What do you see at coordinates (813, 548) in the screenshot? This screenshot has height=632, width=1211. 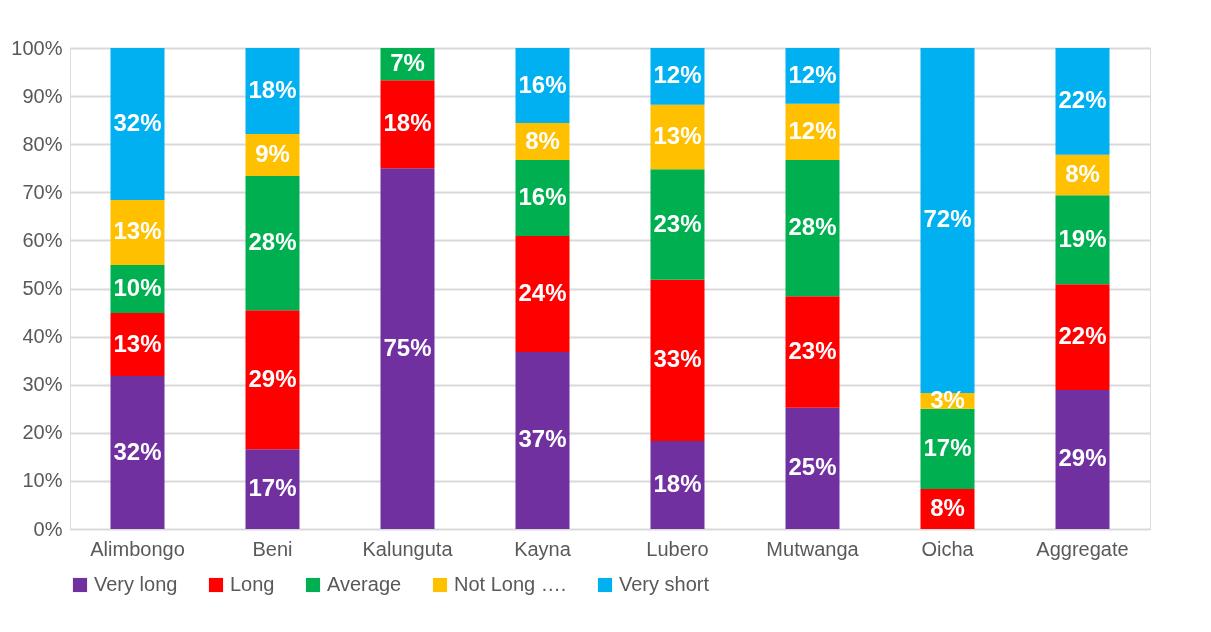 I see `x-tick-label: Mutwanga` at bounding box center [813, 548].